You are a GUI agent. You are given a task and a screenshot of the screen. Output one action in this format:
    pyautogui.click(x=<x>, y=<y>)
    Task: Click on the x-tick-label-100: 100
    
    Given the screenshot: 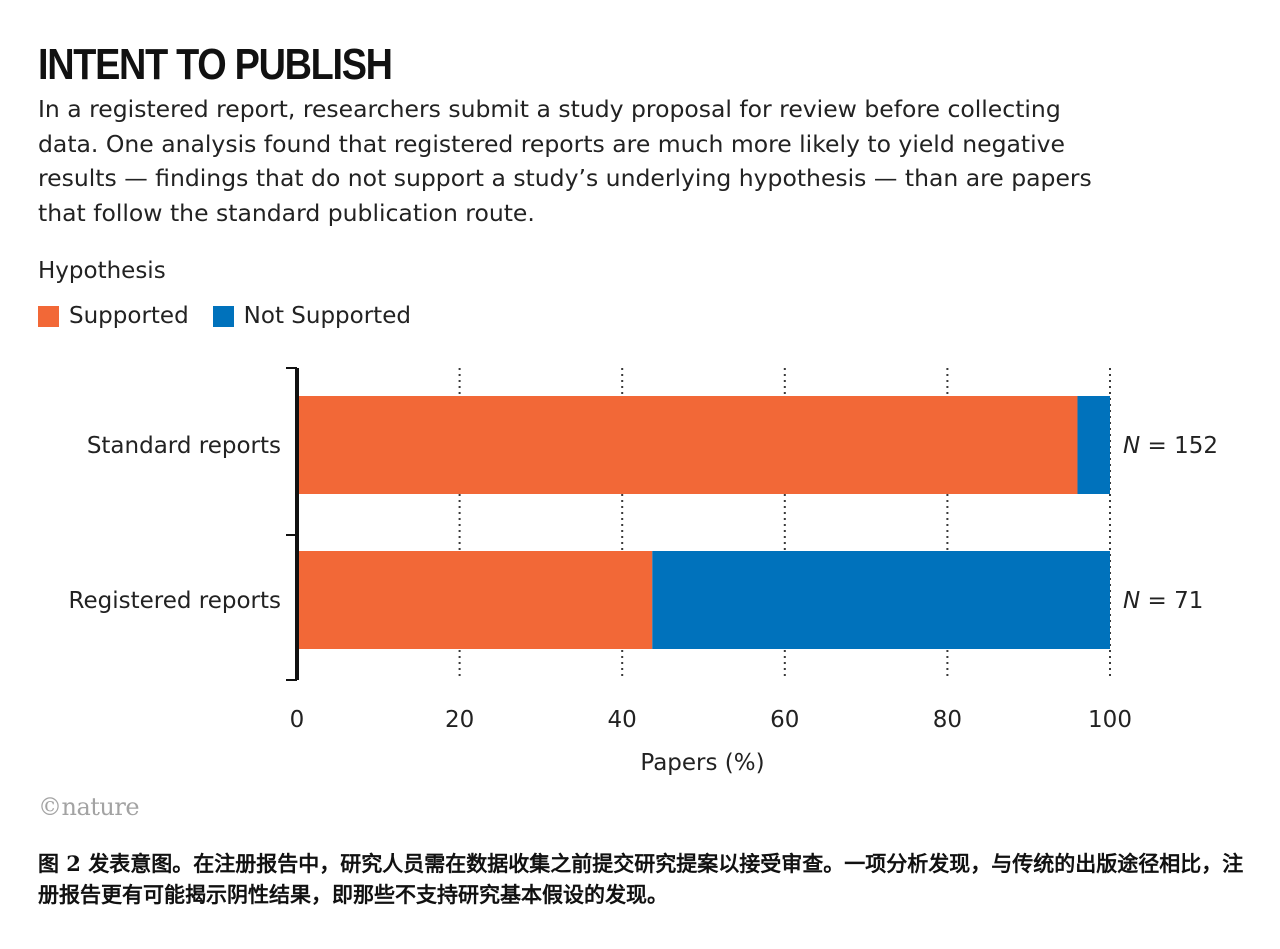 What is the action you would take?
    pyautogui.click(x=1110, y=720)
    